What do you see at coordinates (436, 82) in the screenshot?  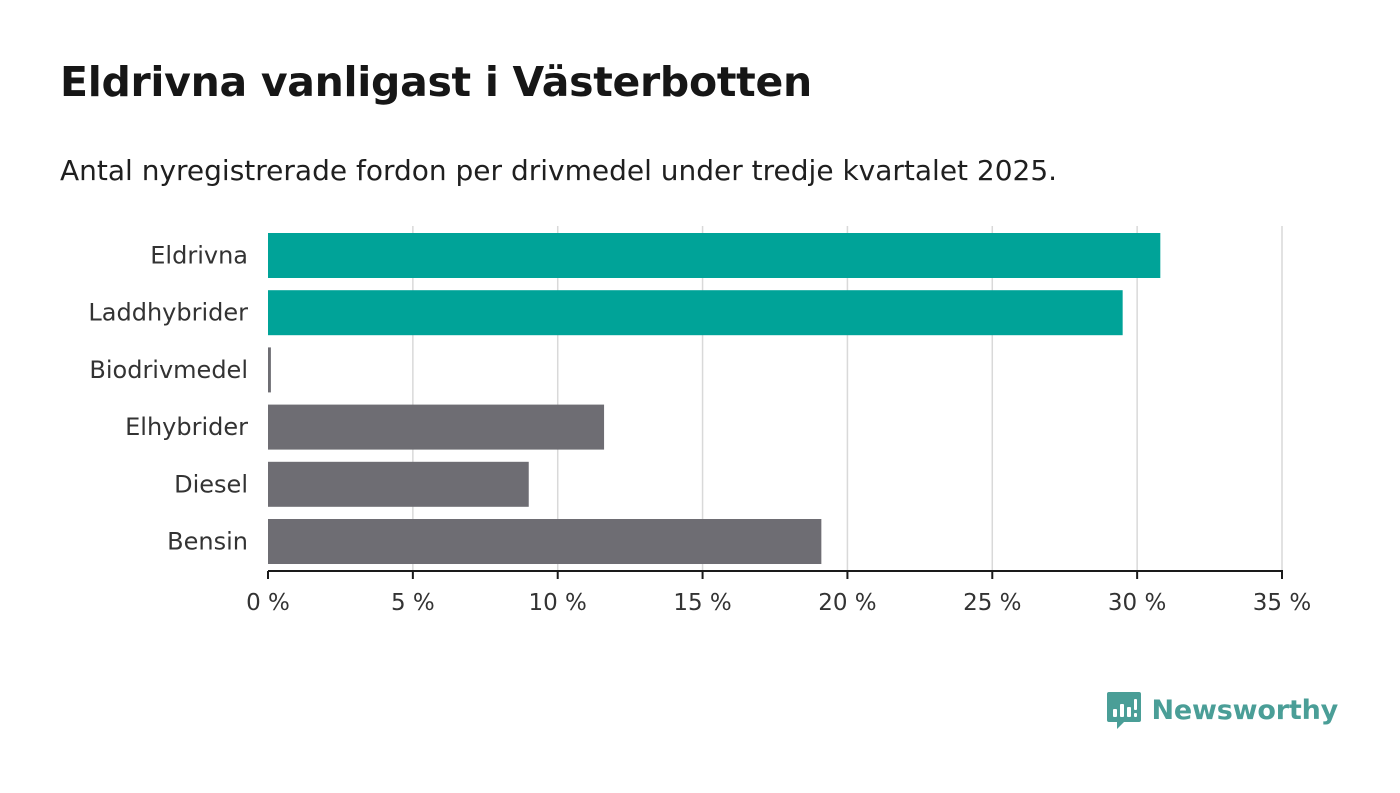 I see `chart-title: Eldrivna vanligast i Västerbotten` at bounding box center [436, 82].